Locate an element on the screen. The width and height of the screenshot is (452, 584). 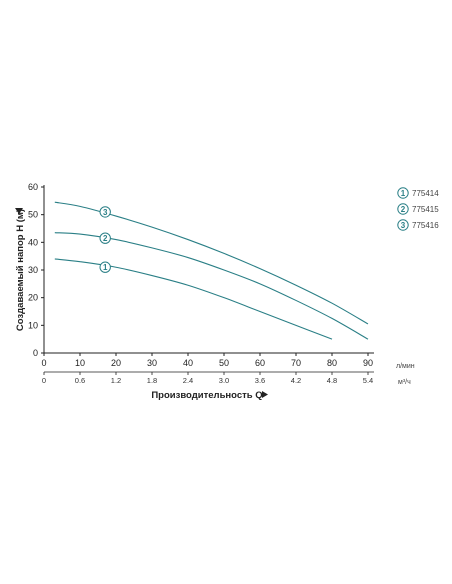
x-tick-label: 50 is located at coordinates (224, 363).